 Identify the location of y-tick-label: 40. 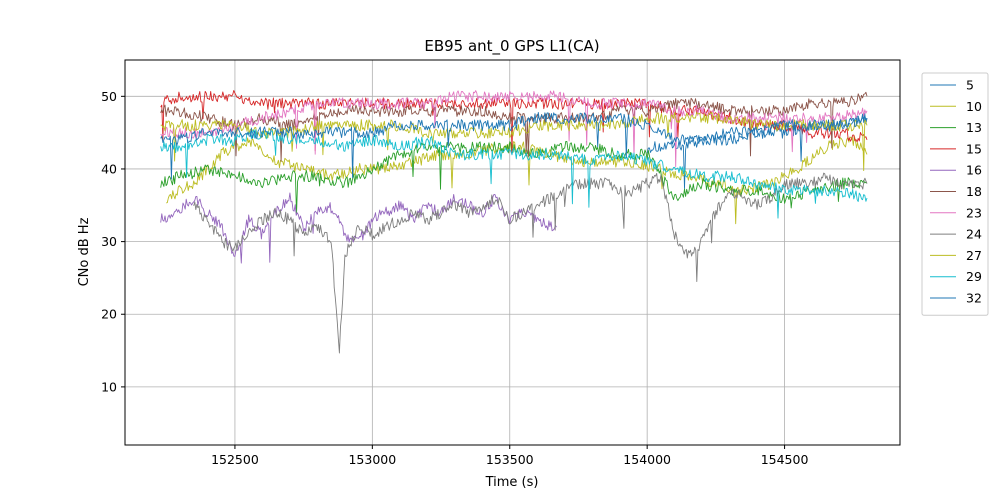
(109, 168).